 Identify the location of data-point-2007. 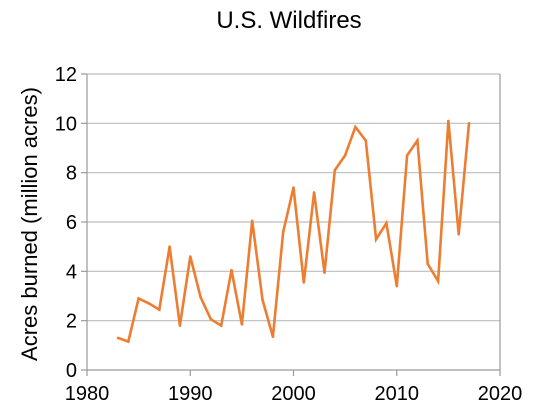
(366, 140).